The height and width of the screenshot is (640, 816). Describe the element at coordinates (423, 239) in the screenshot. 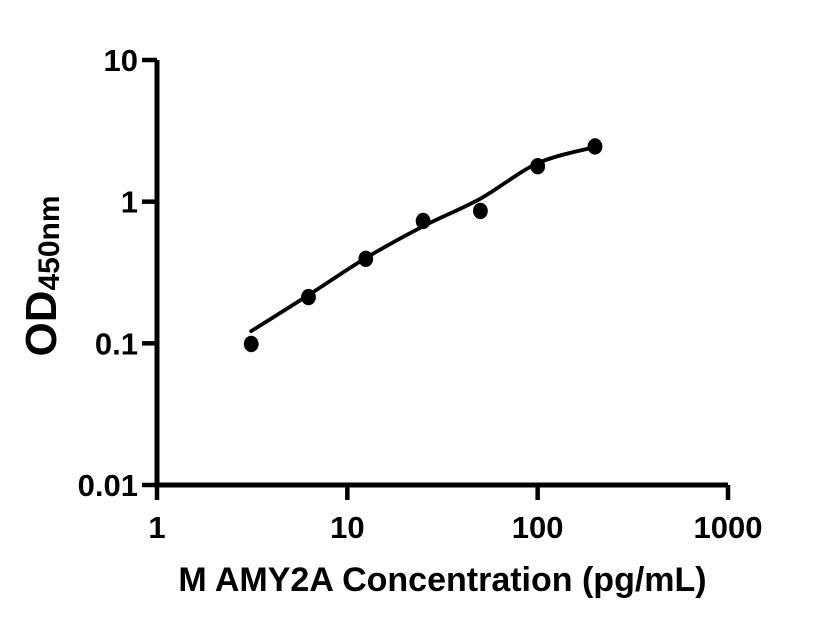

I see `fit-curve-line` at that location.